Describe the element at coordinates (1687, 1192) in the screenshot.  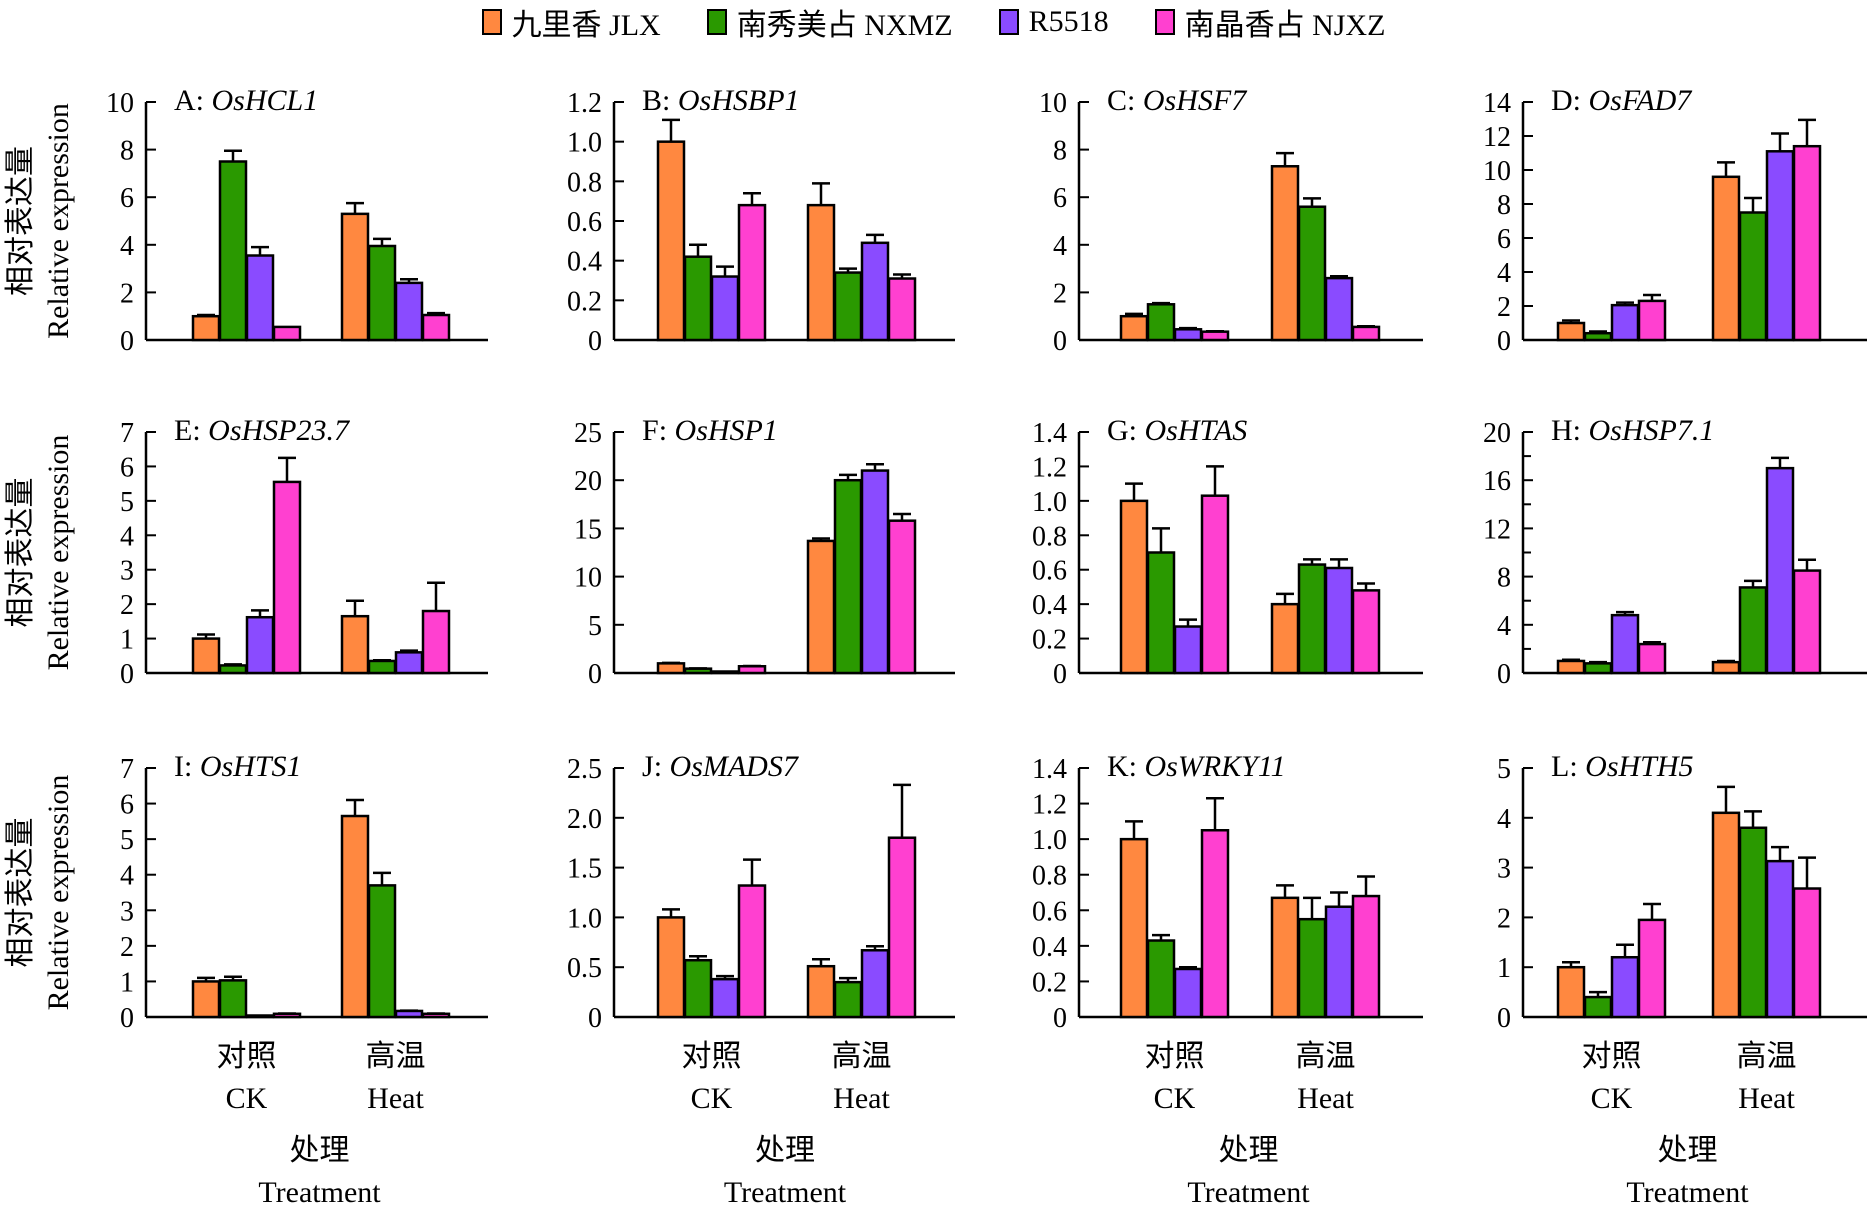
I see `x-axis-title-en: Treatment` at that location.